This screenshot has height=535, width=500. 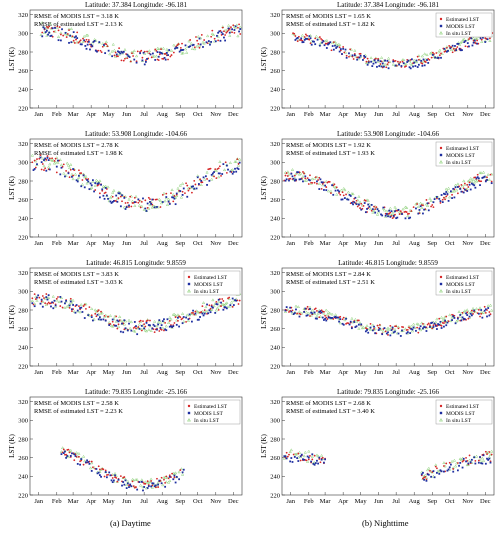 What do you see at coordinates (23, 108) in the screenshot?
I see `y-tick-label: 220` at bounding box center [23, 108].